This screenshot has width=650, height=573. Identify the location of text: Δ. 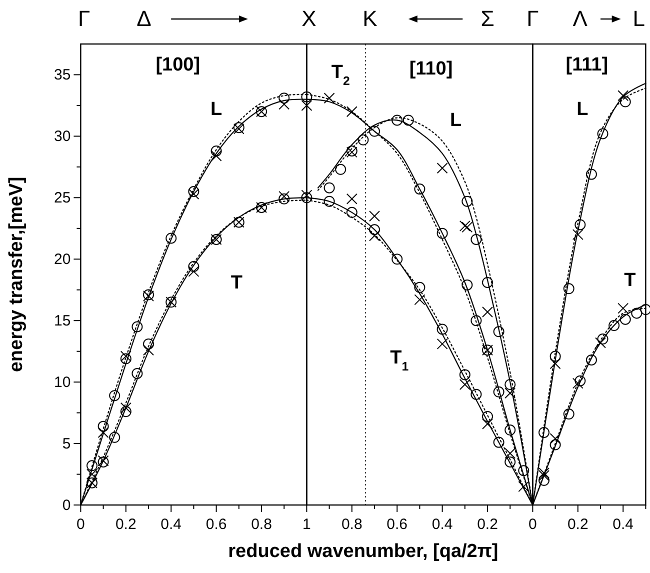
(144, 18).